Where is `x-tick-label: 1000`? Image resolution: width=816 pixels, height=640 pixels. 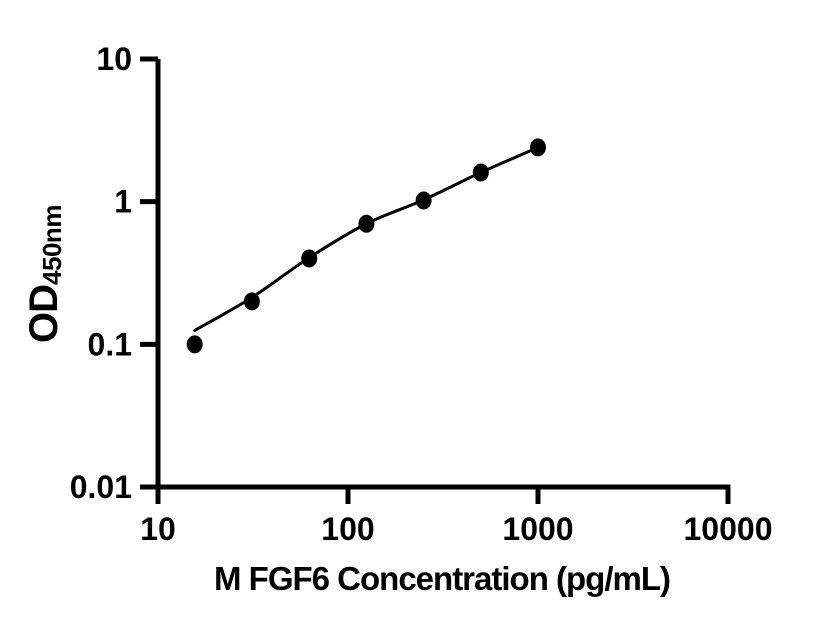 x-tick-label: 1000 is located at coordinates (537, 529).